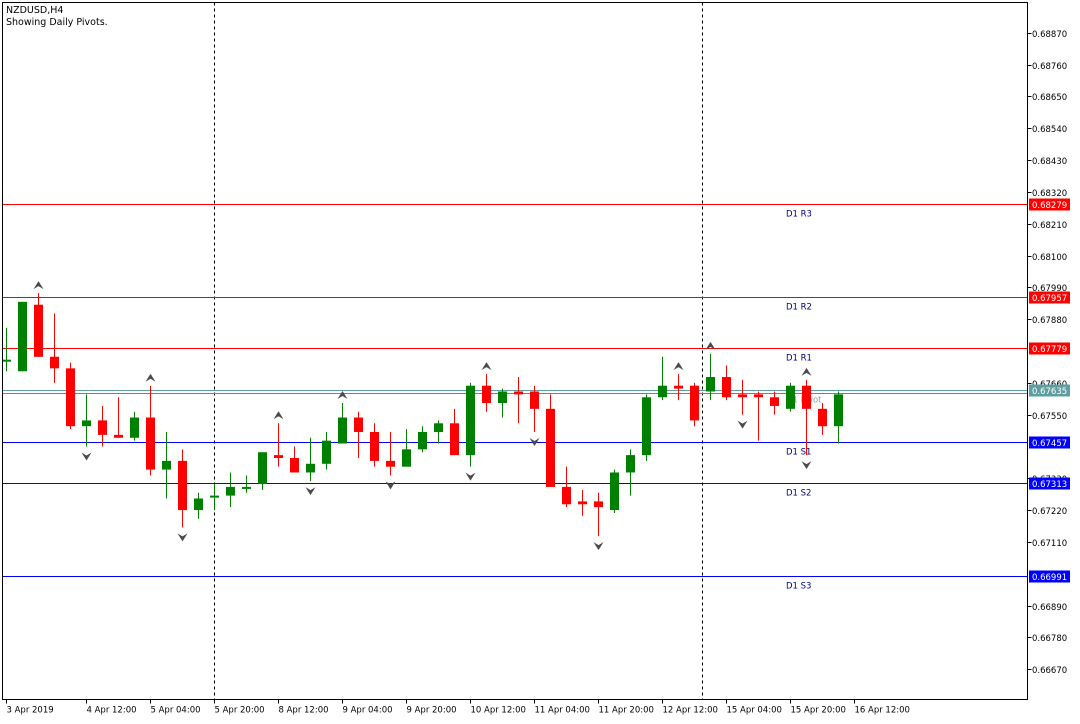 The height and width of the screenshot is (724, 1080). Describe the element at coordinates (304, 711) in the screenshot. I see `x-tick-label: 8 Apr 12:00` at that location.